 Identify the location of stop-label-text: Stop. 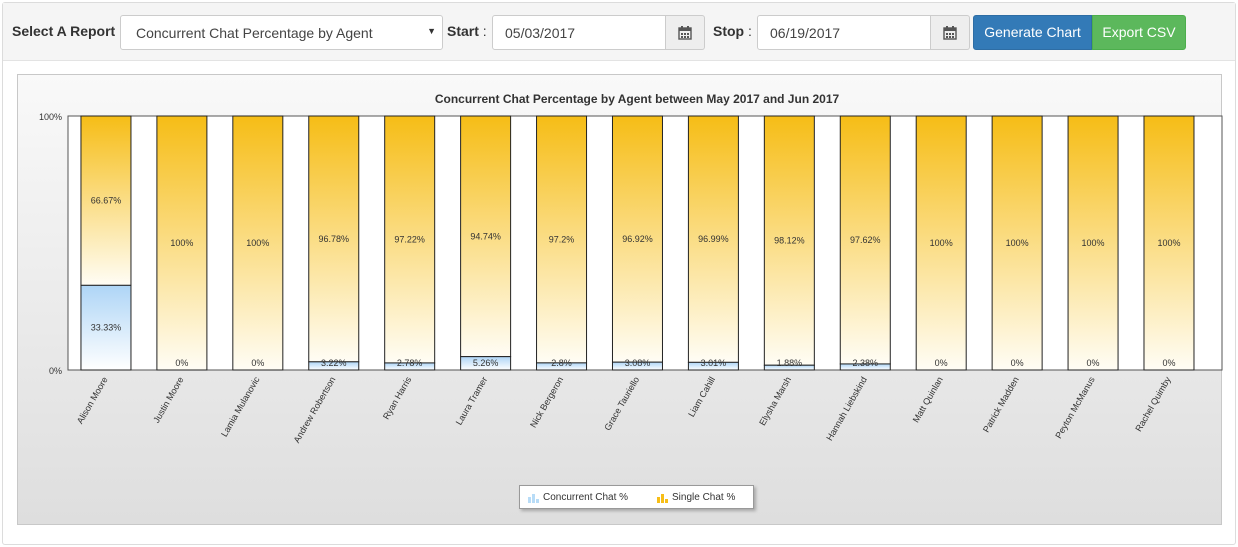
(729, 31).